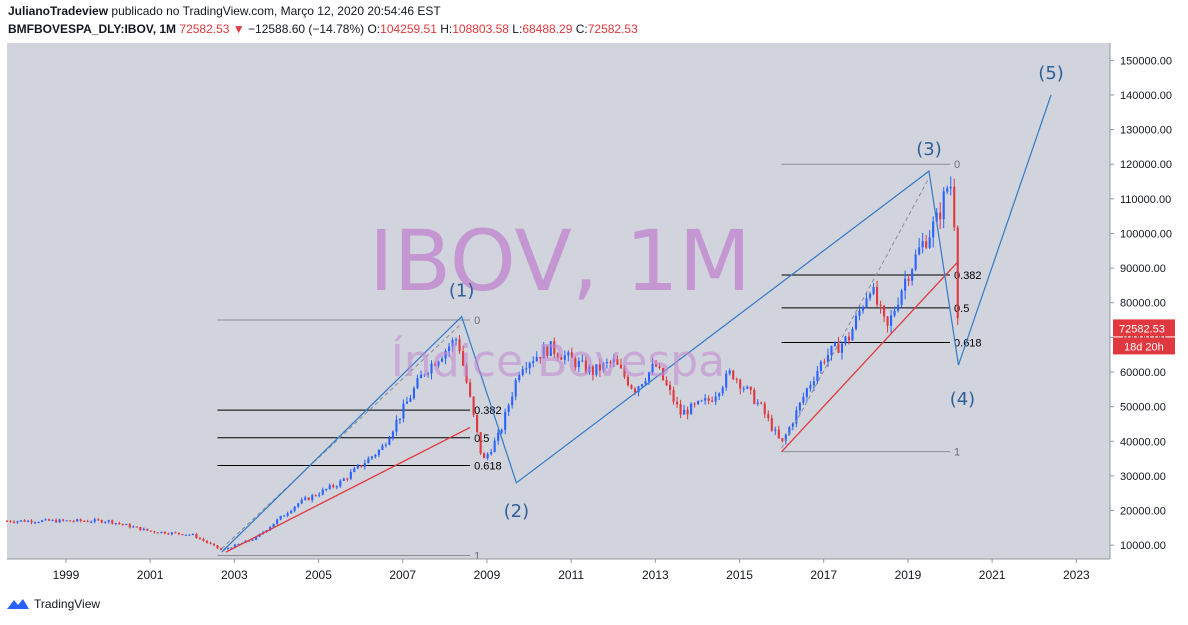  I want to click on last-price-tag-label: 72582.53, so click(1142, 329).